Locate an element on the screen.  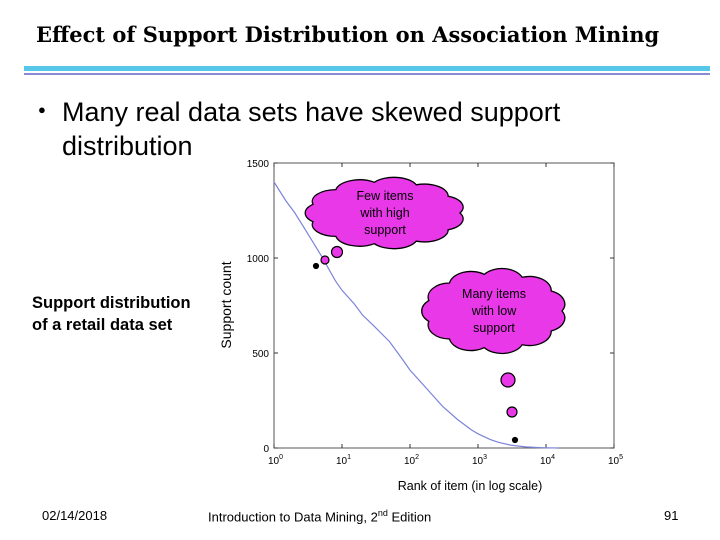
y-tick-label: 1500 is located at coordinates (258, 164).